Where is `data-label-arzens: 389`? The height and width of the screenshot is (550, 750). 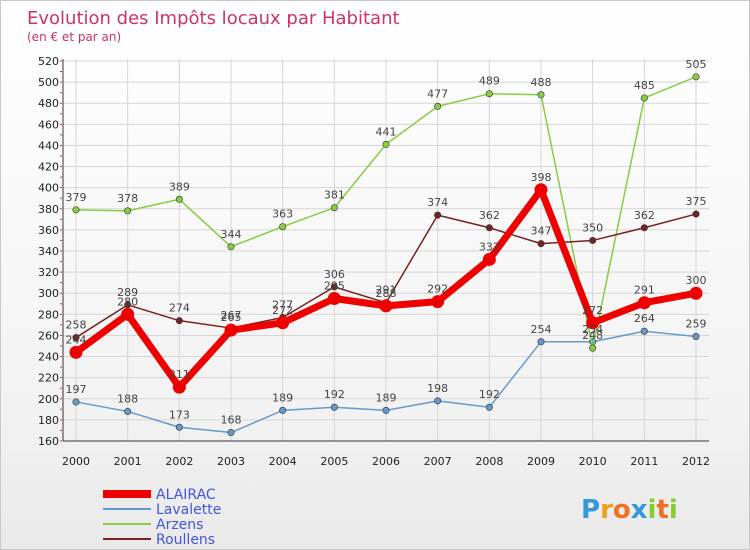 data-label-arzens: 389 is located at coordinates (179, 186).